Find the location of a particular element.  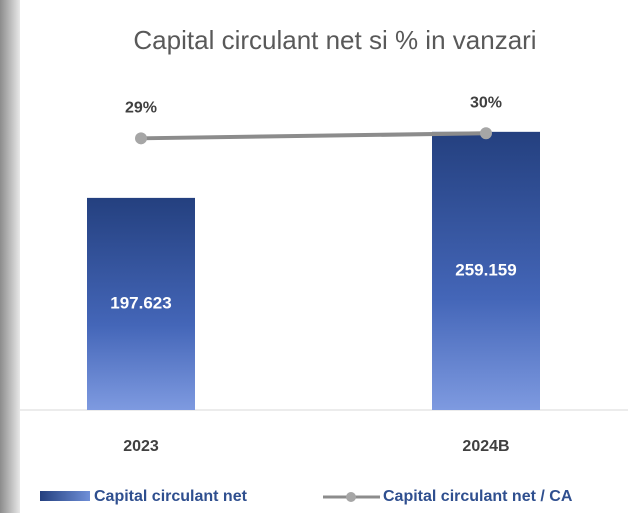

legend-marker is located at coordinates (351, 497).